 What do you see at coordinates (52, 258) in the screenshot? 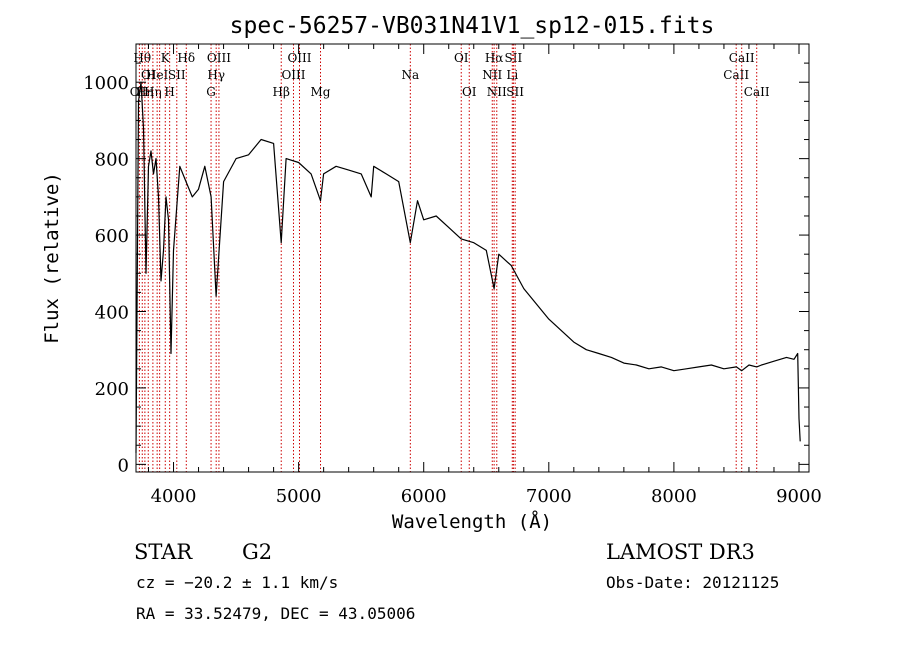
I see `y-axis-label: Flux (relative)` at bounding box center [52, 258].